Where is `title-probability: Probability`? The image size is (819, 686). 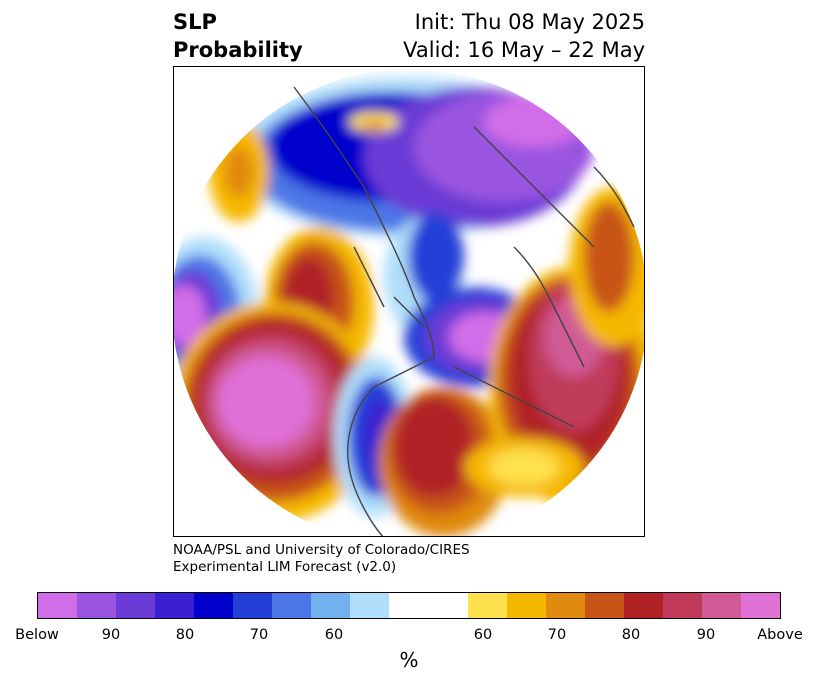
title-probability: Probability is located at coordinates (238, 50).